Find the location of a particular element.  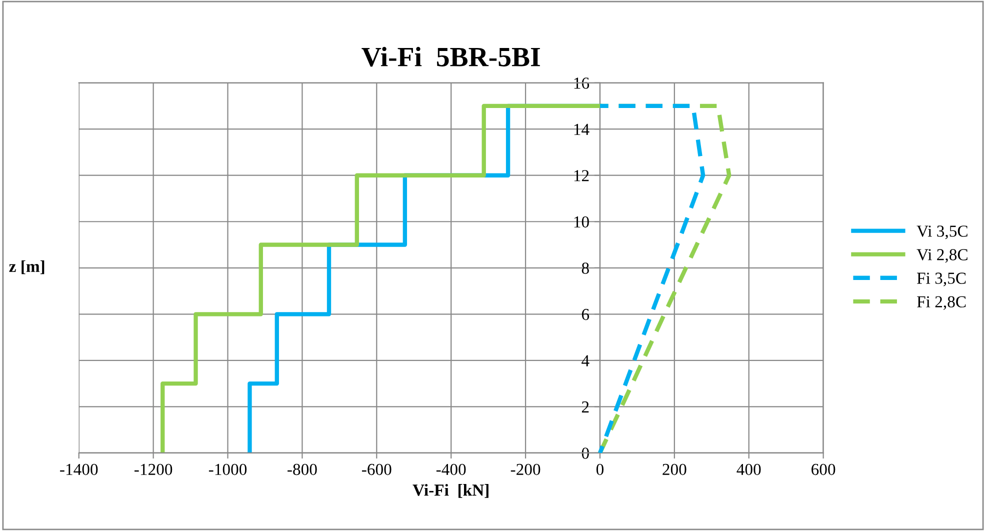

chart-title: Vi-Fi 5BR-5BI is located at coordinates (451, 56).